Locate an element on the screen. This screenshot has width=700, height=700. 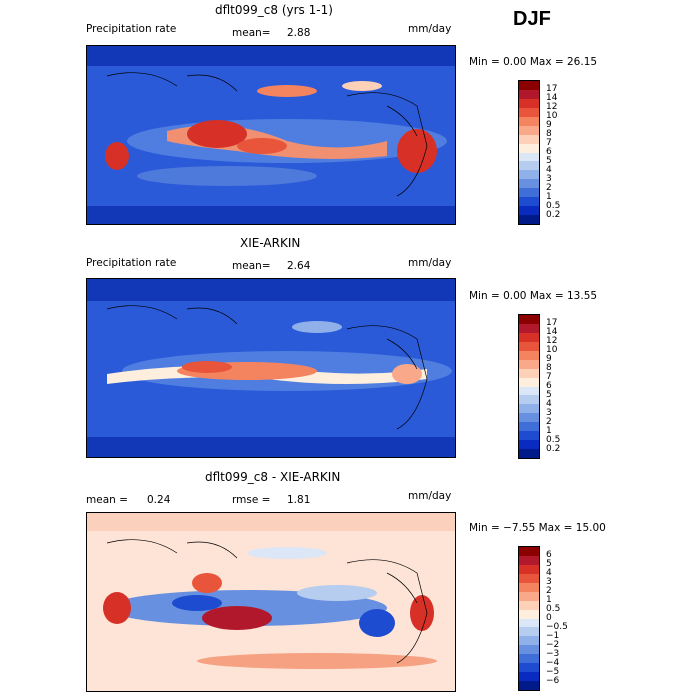
panel-1-units: mm/day is located at coordinates (430, 29).